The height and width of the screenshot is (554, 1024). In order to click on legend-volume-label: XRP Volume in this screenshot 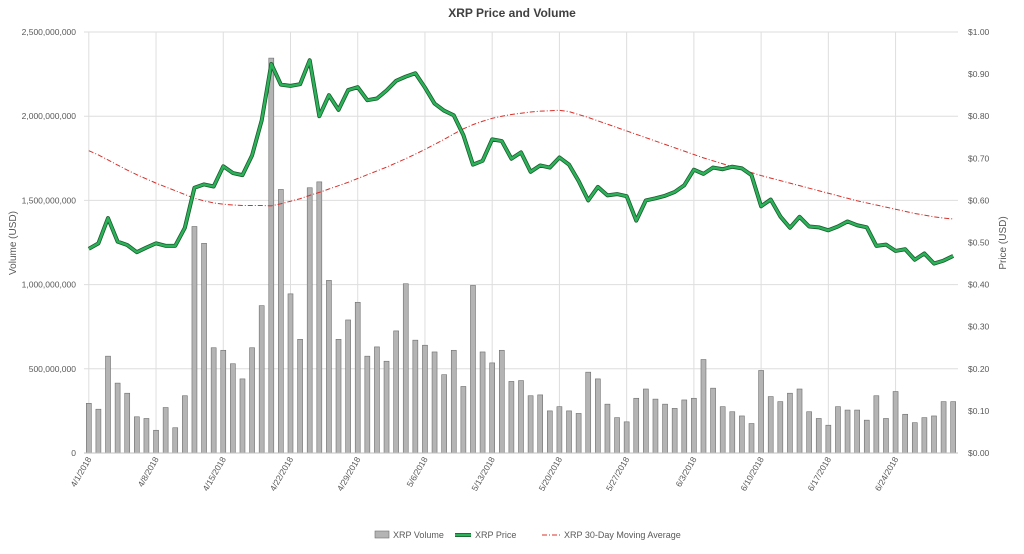, I will do `click(418, 535)`.